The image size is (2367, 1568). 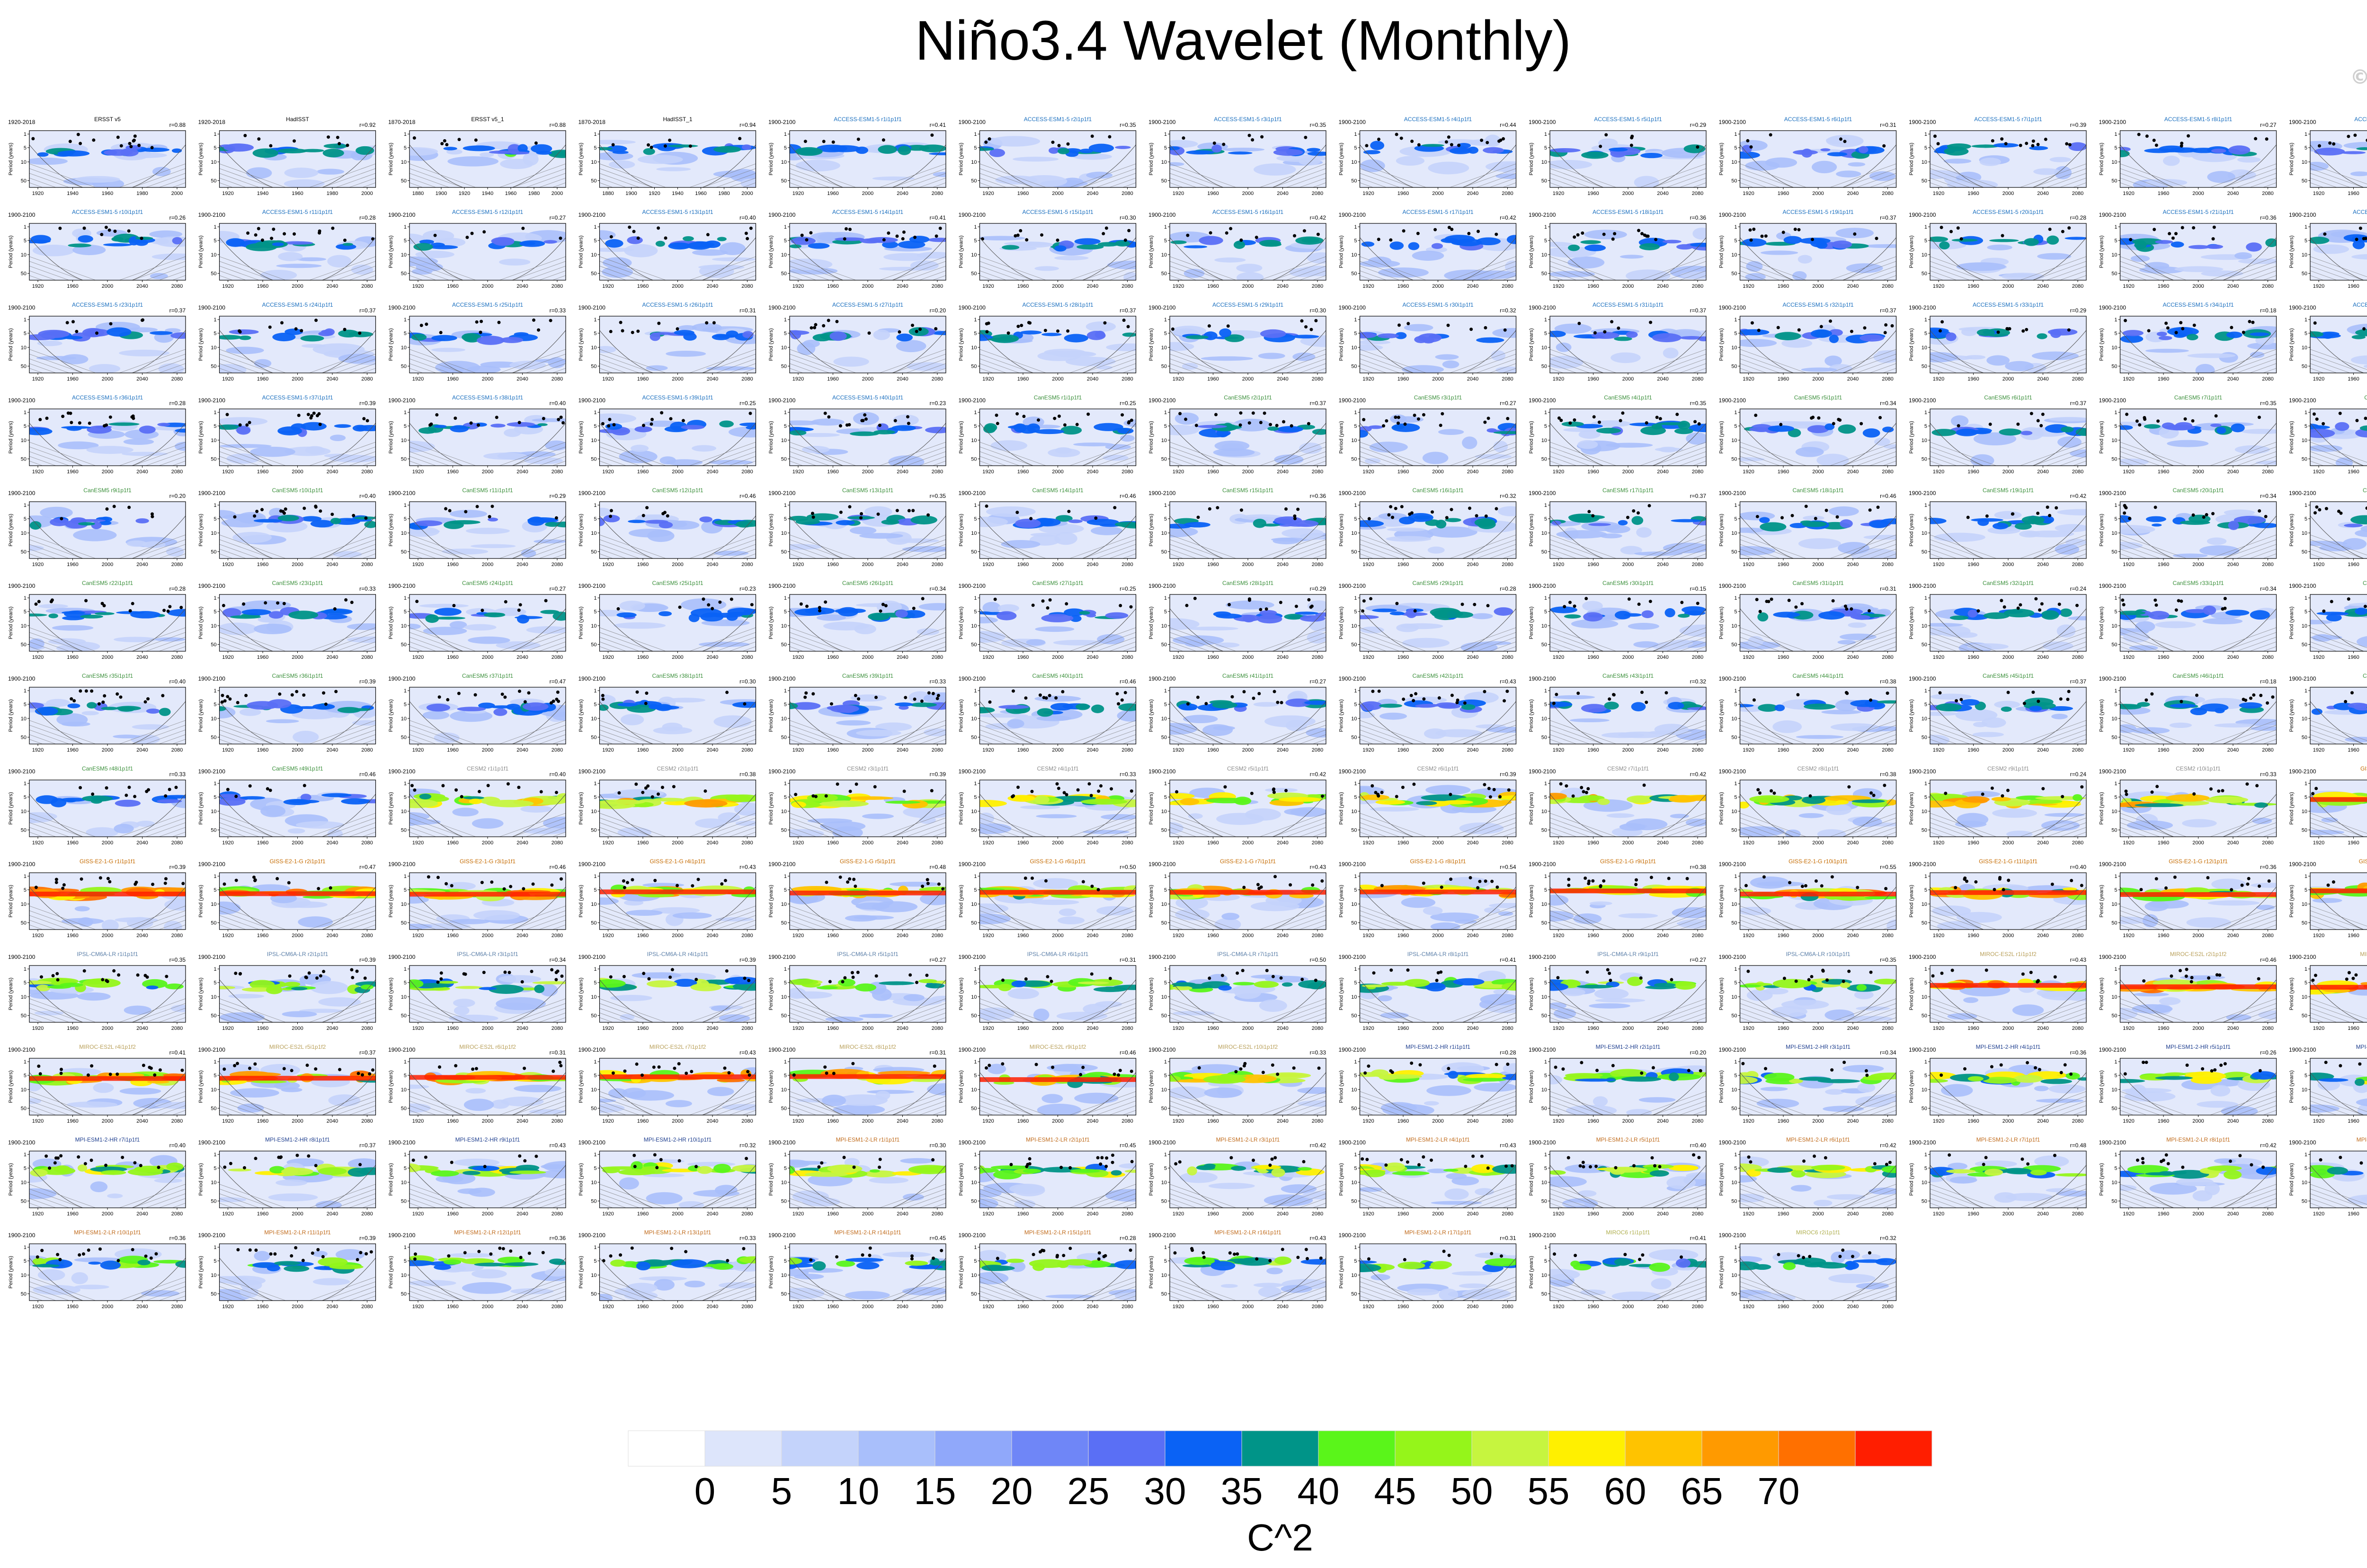 What do you see at coordinates (177, 217) in the screenshot?
I see `panel-correlation: r=0.26` at bounding box center [177, 217].